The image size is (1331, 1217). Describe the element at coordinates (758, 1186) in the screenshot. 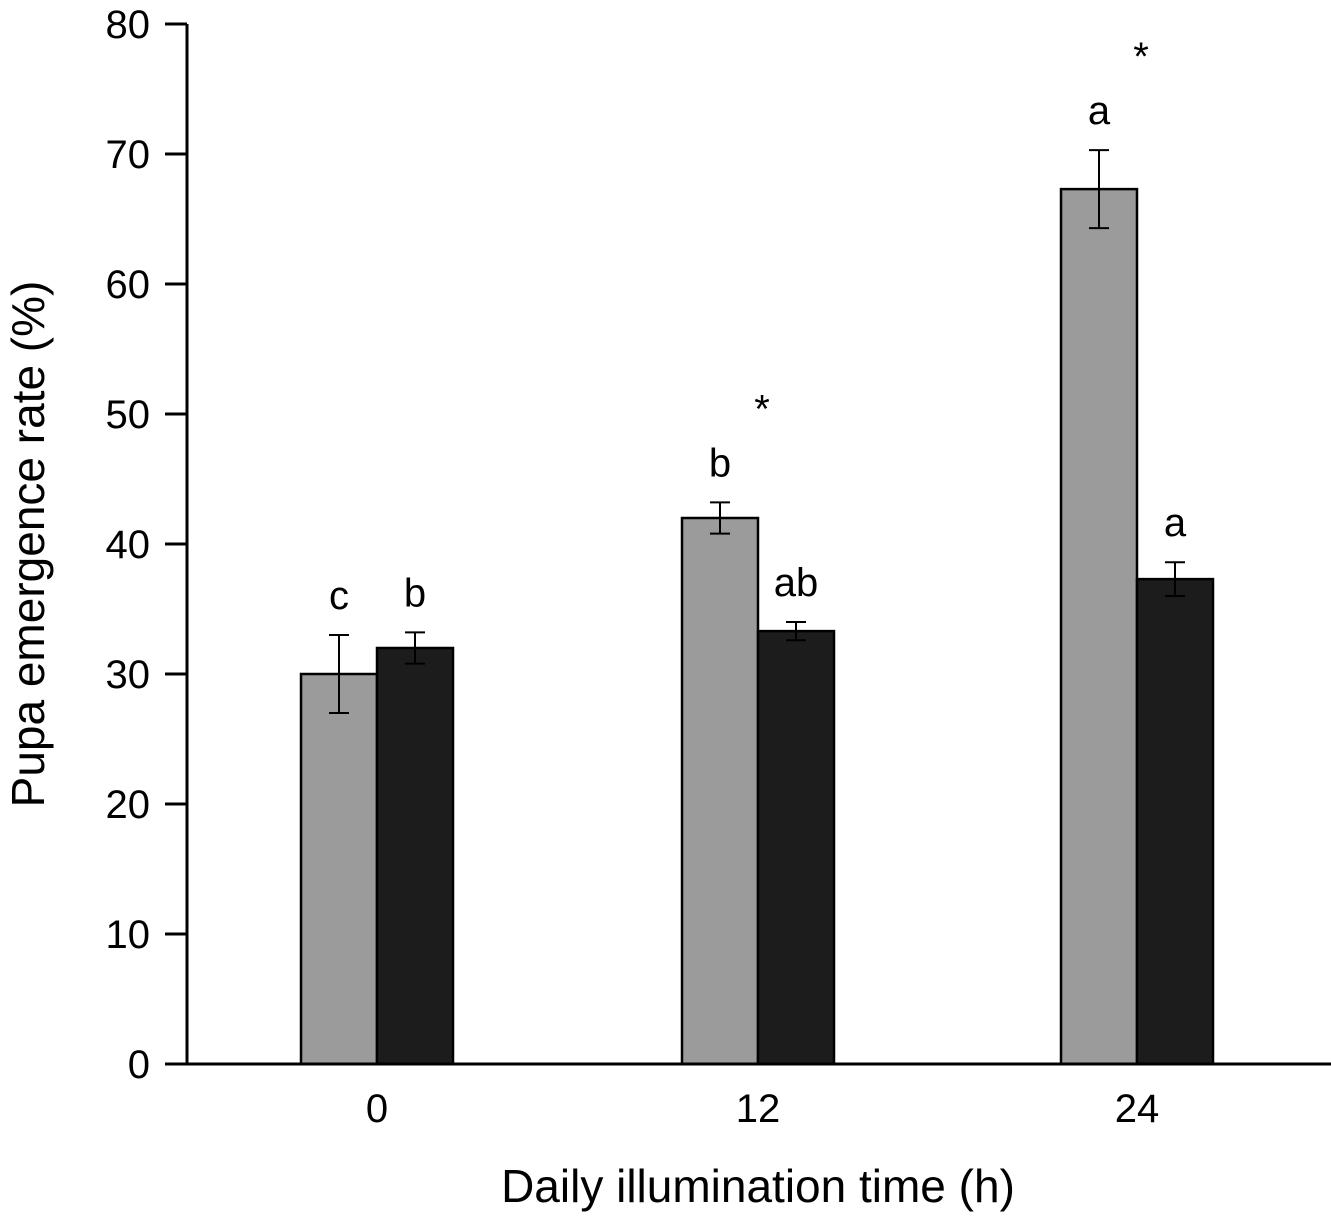

I see `x-axis-title: Daily illumination time (h)` at that location.